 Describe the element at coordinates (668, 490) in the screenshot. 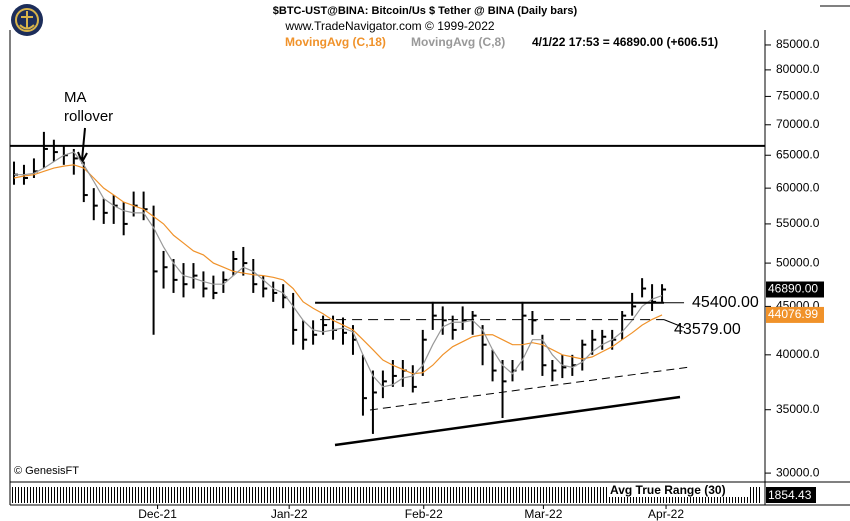

I see `atr-title: Avg True Range (30)` at that location.